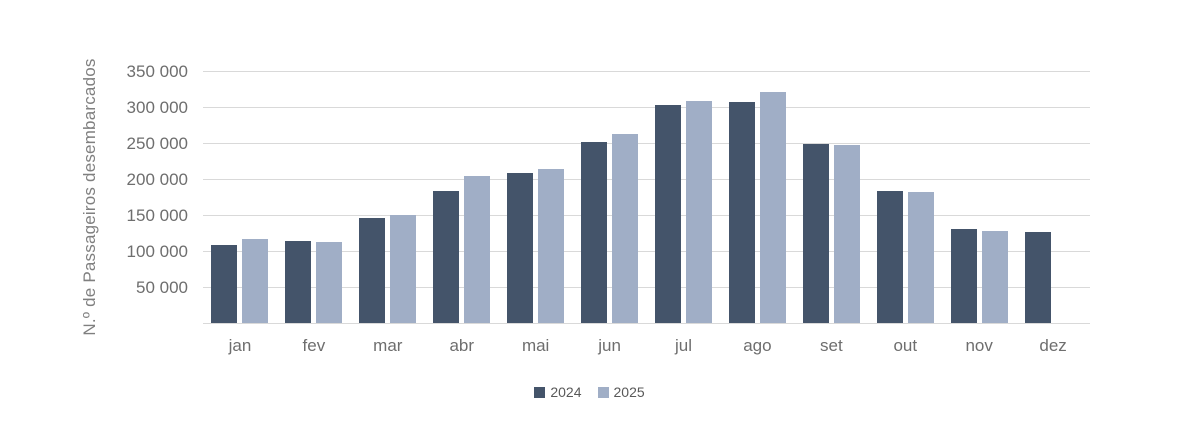 Image resolution: width=1179 pixels, height=421 pixels. What do you see at coordinates (1053, 345) in the screenshot?
I see `x-tick-label-dez: dez` at bounding box center [1053, 345].